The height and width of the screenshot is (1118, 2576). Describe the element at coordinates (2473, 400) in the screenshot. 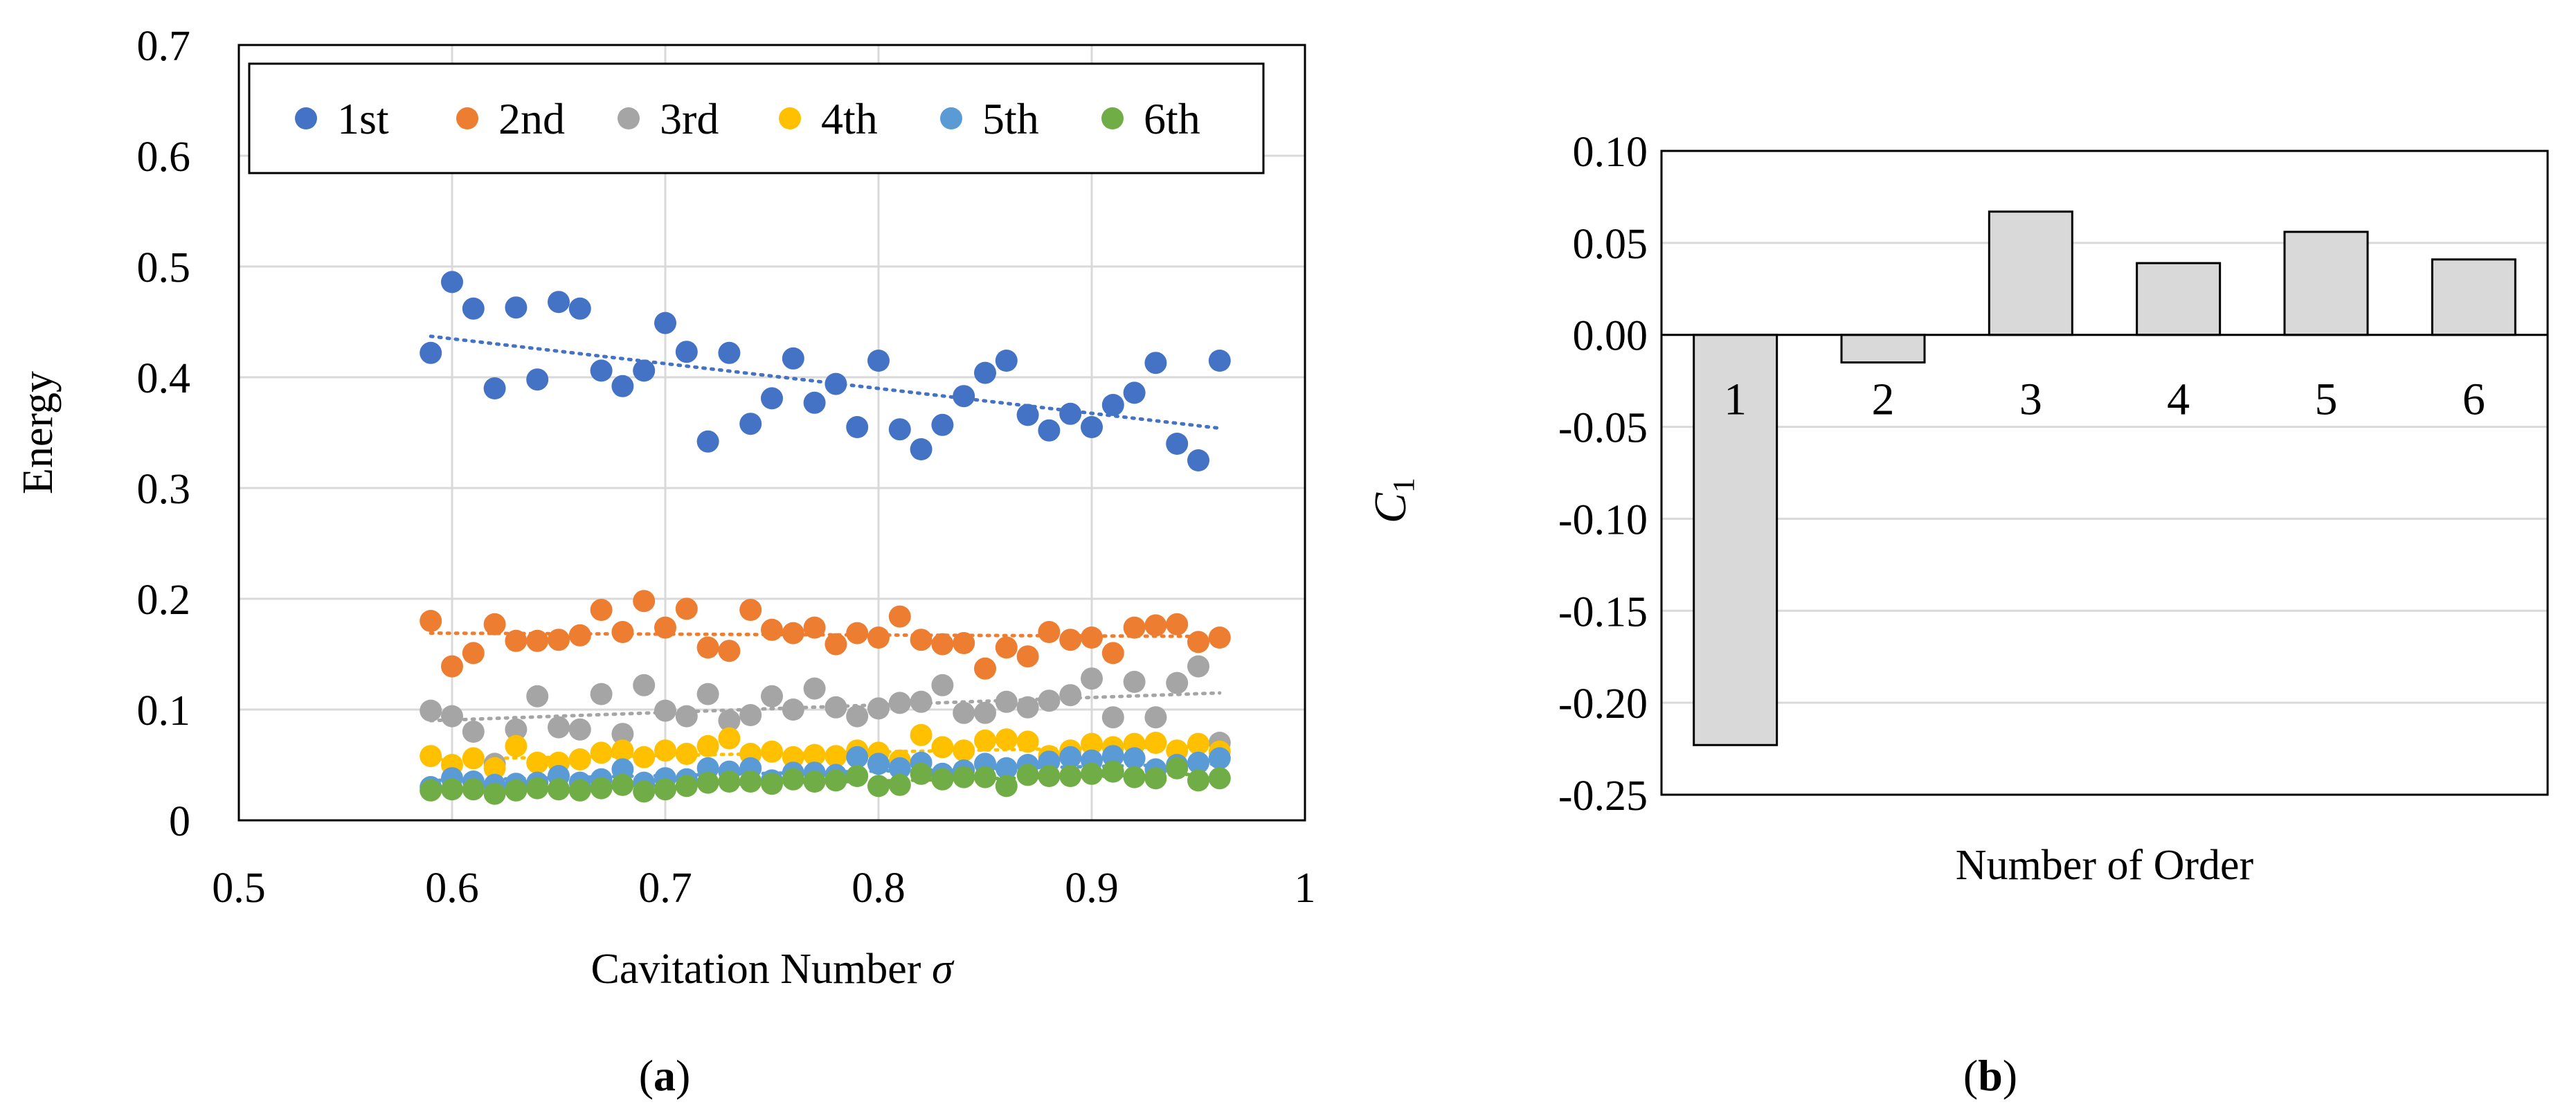

I see `b-category-label: 6` at that location.